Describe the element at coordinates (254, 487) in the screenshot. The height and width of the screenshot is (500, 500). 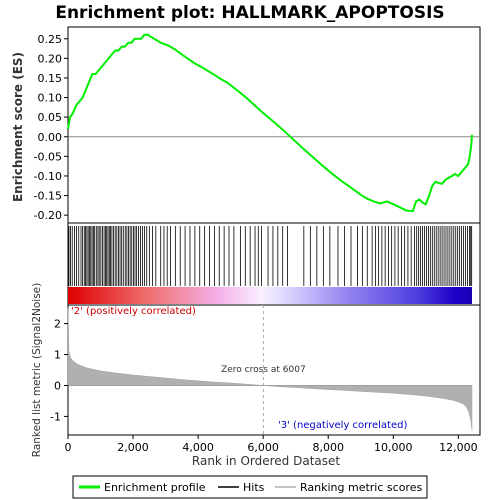
I see `legend-label-hits: Hits` at that location.